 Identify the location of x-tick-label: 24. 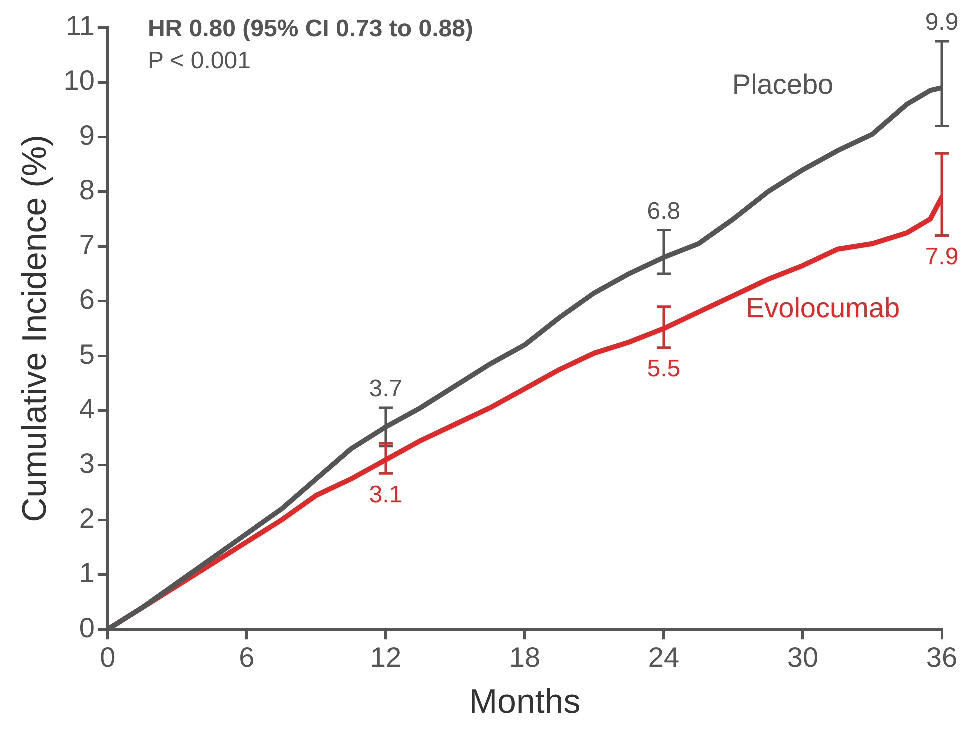
(664, 658).